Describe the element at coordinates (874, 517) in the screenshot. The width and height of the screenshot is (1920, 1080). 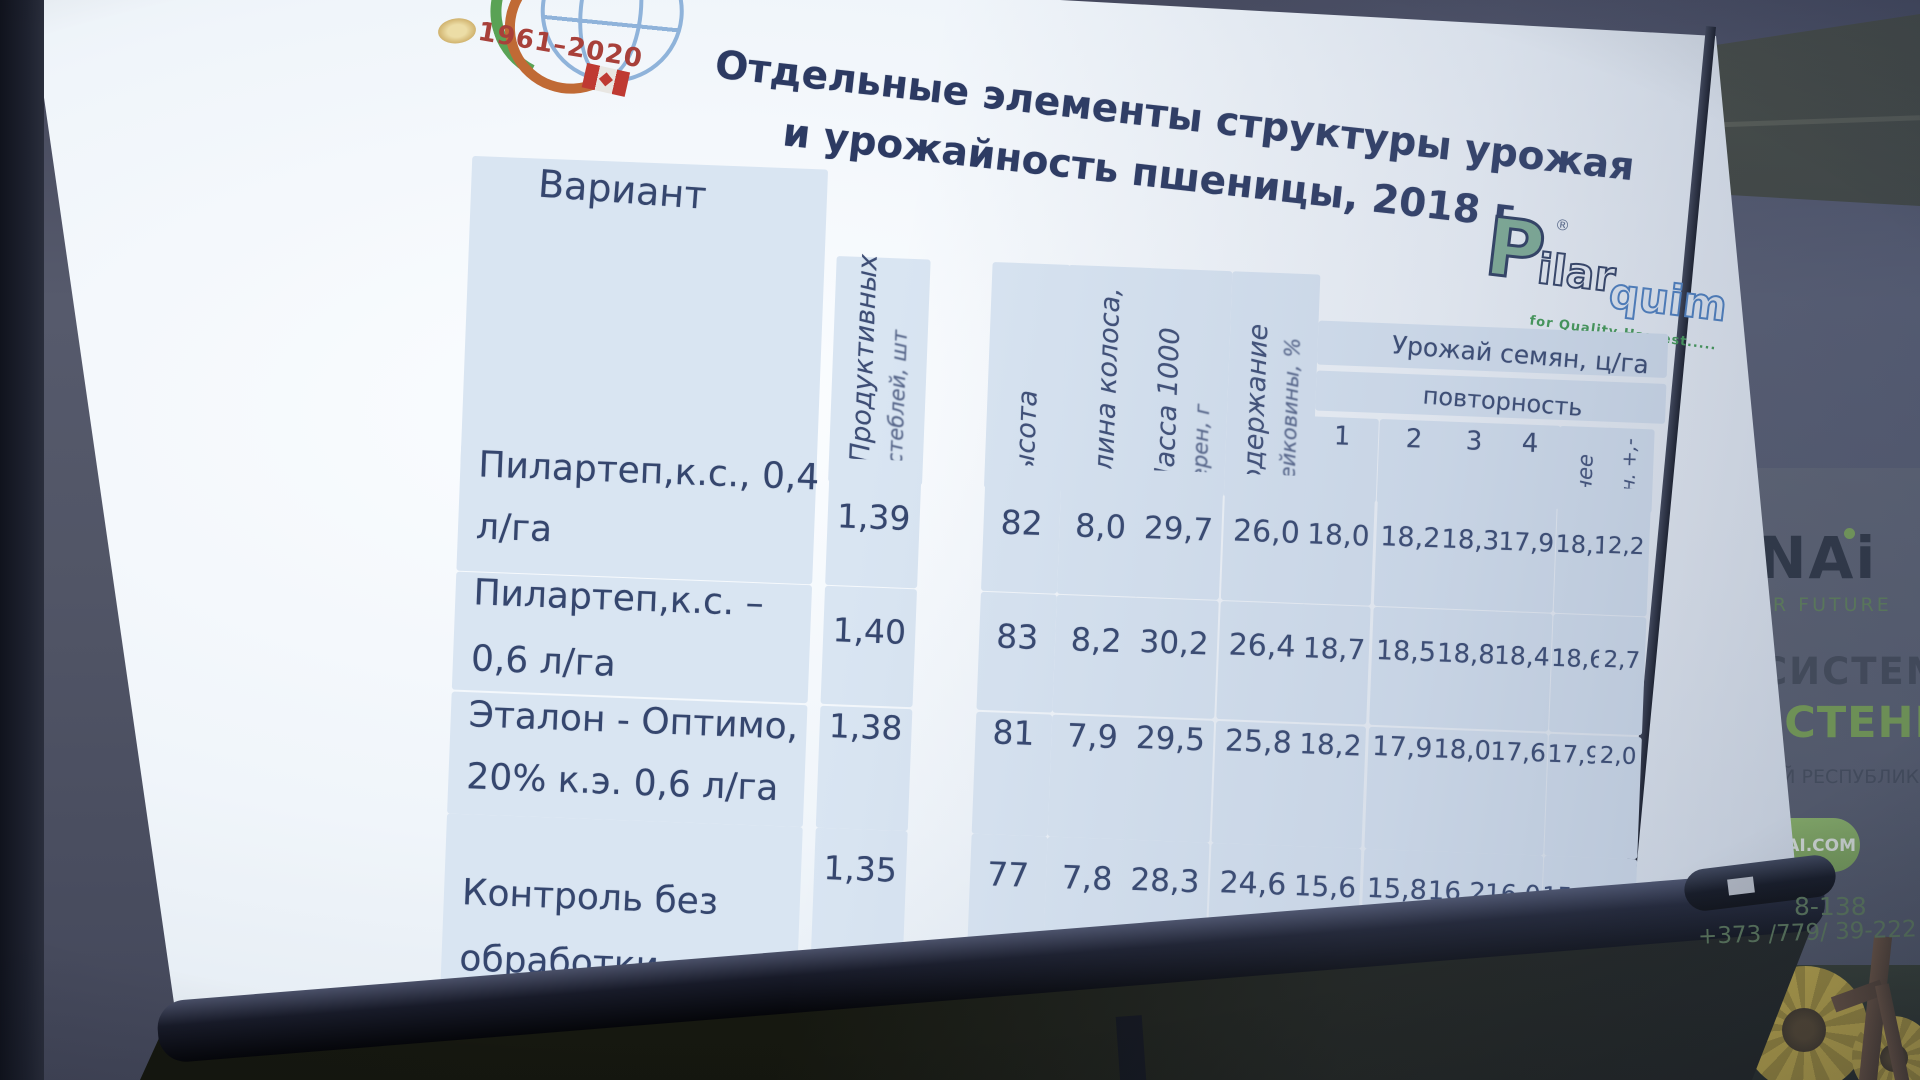
I see `table-value: 1,39` at that location.